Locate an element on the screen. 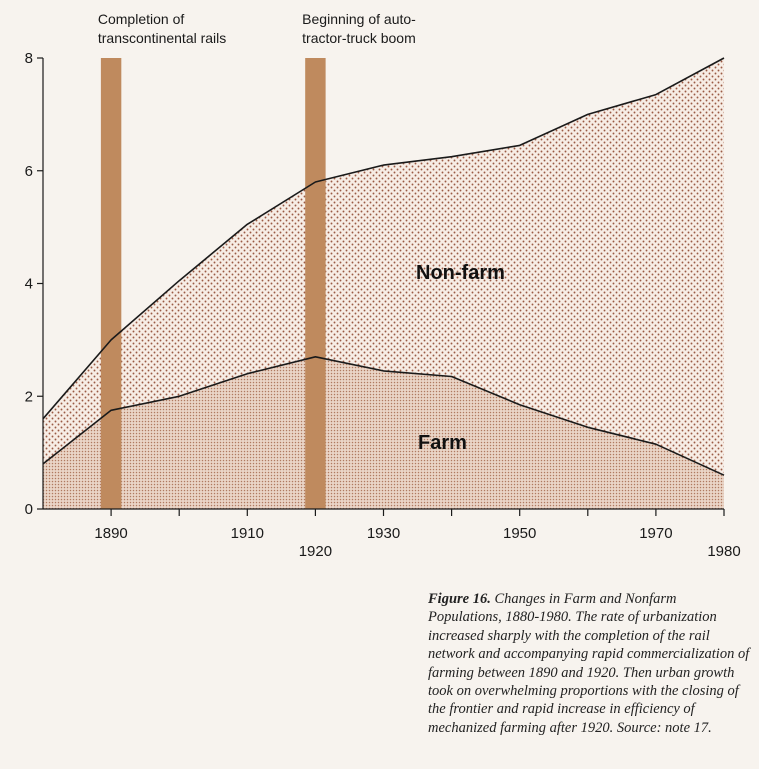 This screenshot has height=769, width=759. farm-line is located at coordinates (383, 415).